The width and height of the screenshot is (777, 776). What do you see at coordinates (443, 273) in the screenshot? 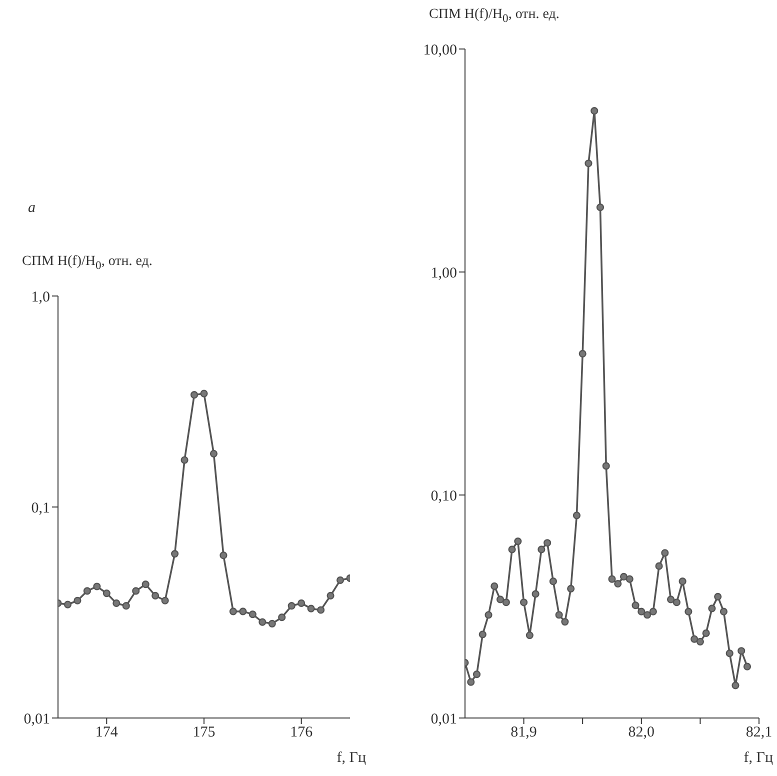
I see `y-tick-label: 1,00` at bounding box center [443, 273].